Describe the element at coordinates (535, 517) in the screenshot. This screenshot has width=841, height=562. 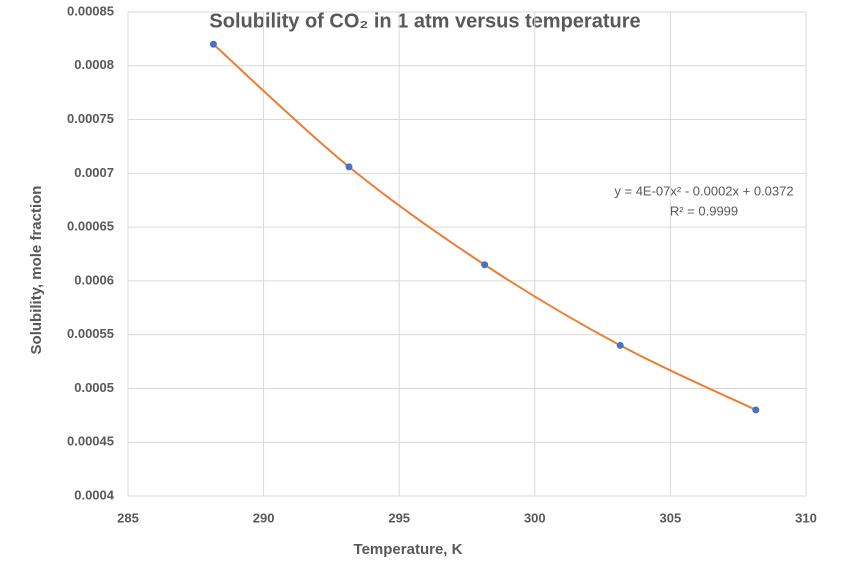
I see `x-tick-label: 300` at that location.